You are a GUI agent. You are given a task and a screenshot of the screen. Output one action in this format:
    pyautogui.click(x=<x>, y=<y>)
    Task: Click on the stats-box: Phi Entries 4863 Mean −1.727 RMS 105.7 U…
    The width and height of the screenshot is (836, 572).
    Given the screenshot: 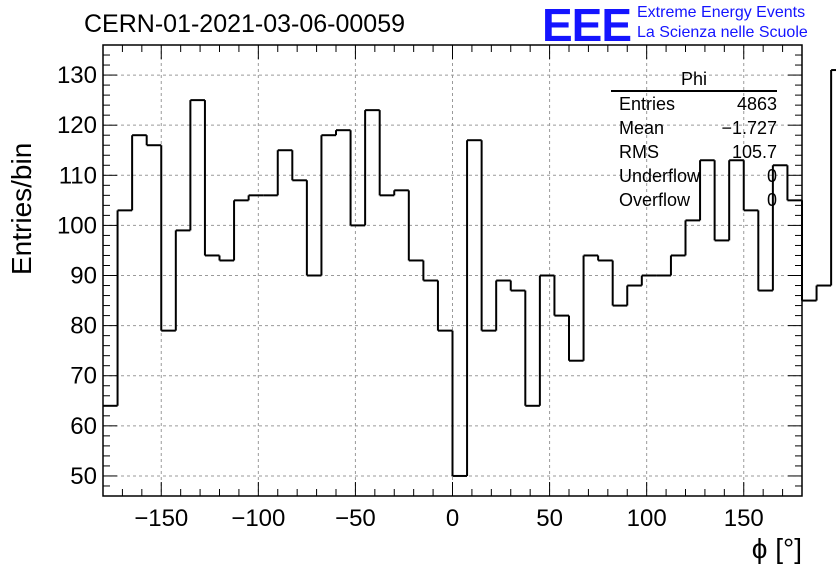 What is the action you would take?
    pyautogui.click(x=694, y=140)
    